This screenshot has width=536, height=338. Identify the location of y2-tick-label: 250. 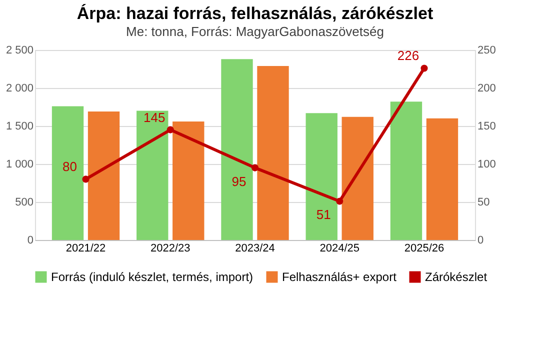
(487, 50).